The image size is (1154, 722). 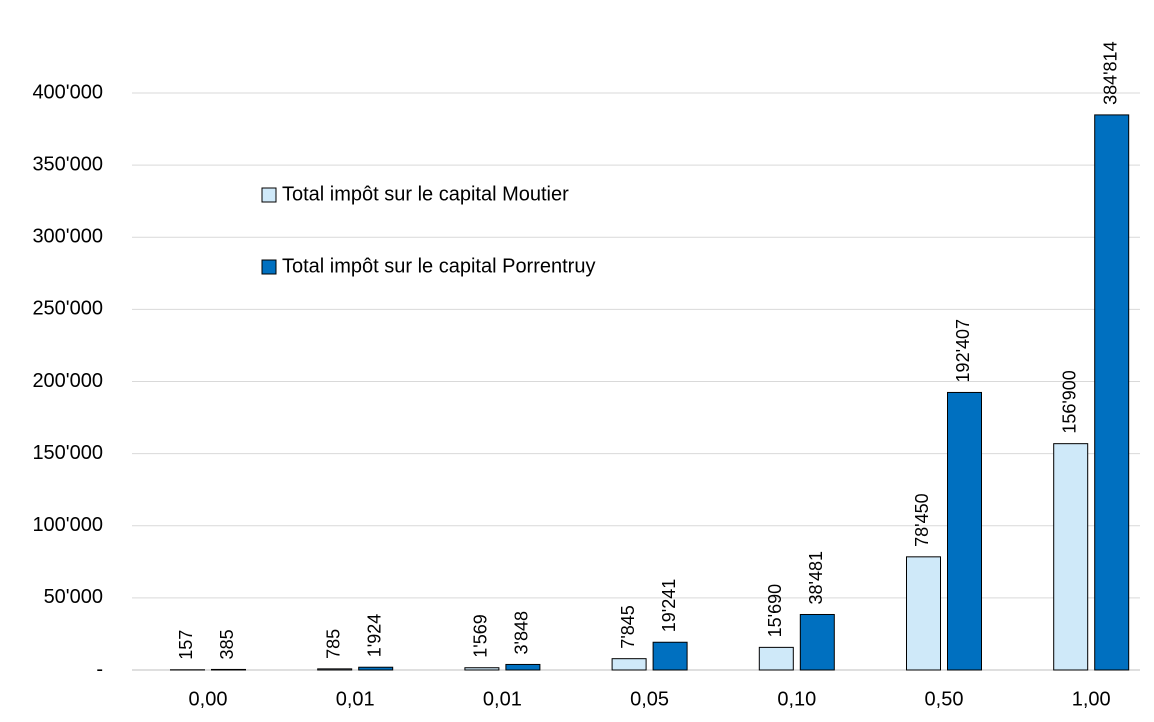 I want to click on value-label: 1'924, so click(x=374, y=635).